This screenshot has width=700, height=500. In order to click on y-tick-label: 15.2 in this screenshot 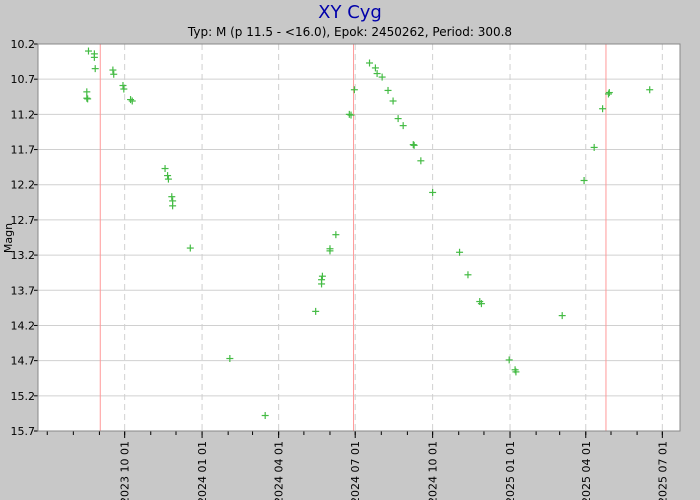, I will do `click(23, 396)`.